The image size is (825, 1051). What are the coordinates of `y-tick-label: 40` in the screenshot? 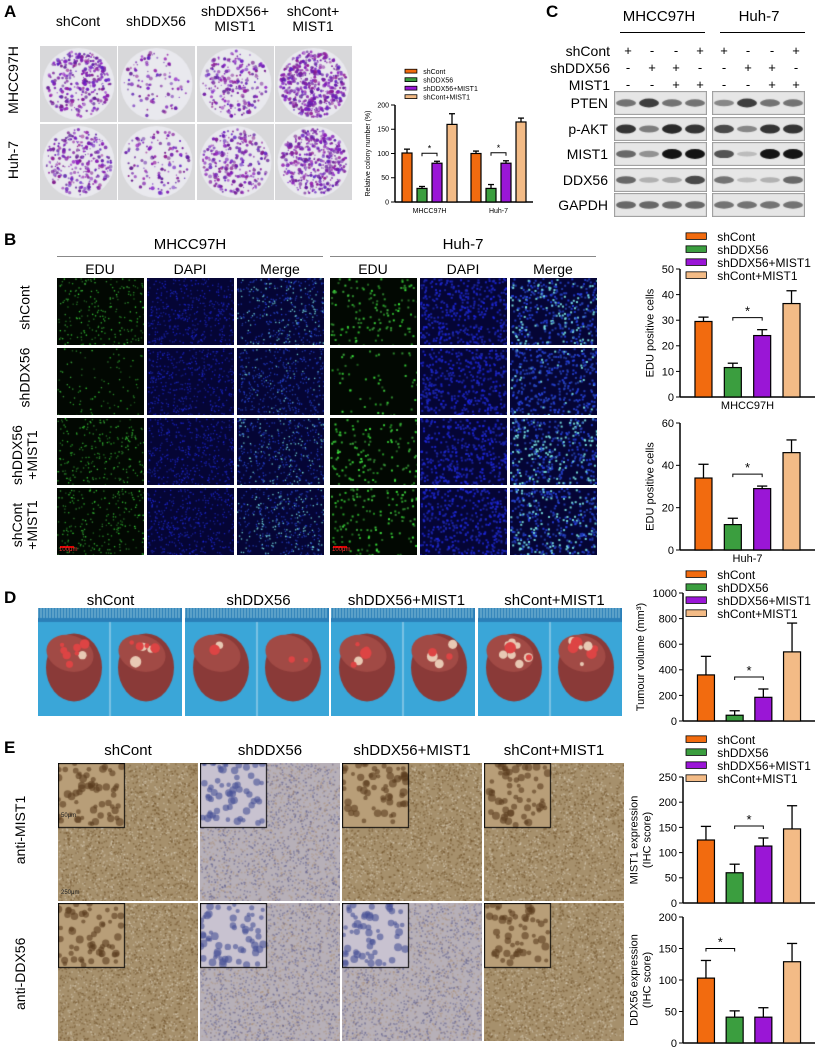 It's located at (668, 466).